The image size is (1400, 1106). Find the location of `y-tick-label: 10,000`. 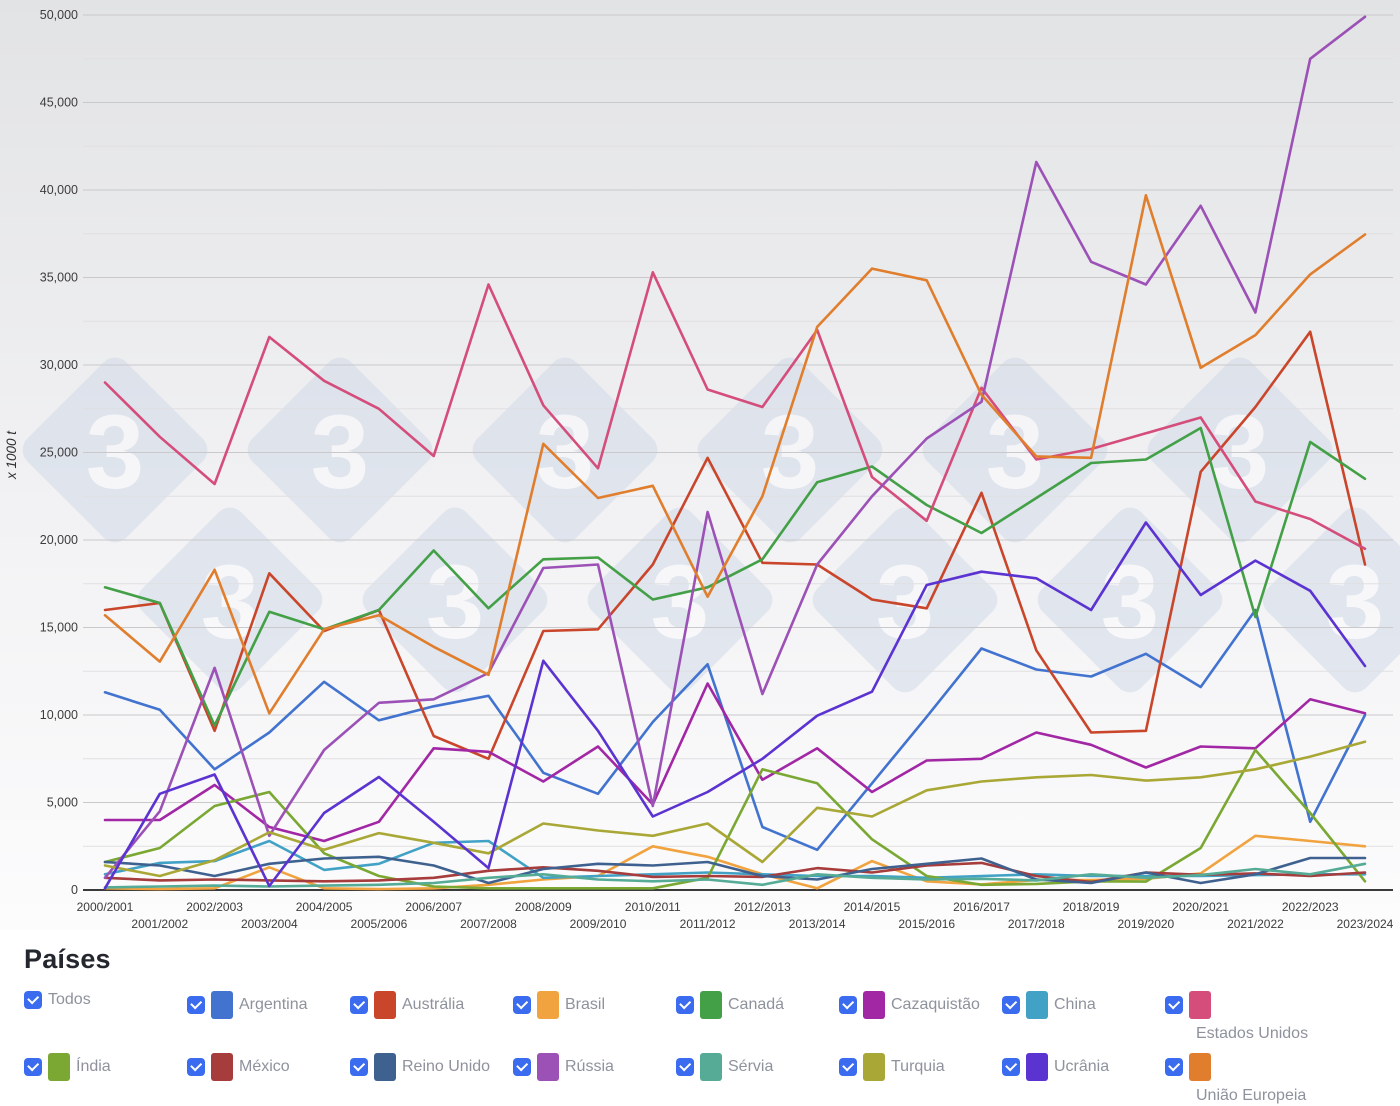

y-tick-label: 10,000 is located at coordinates (59, 715).